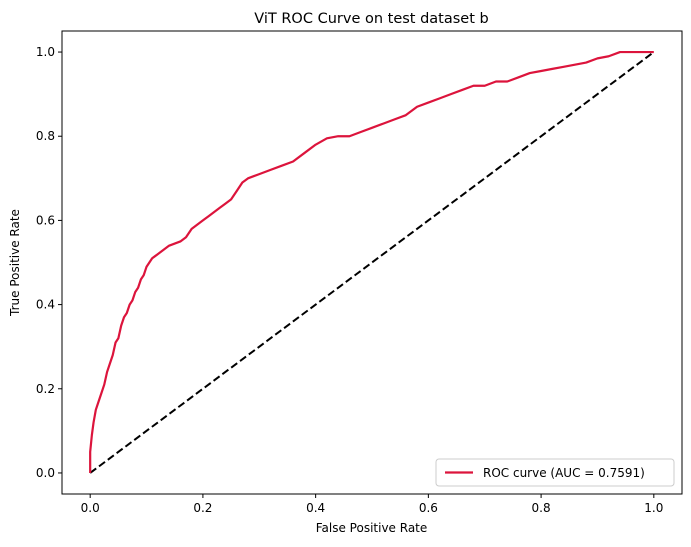 The height and width of the screenshot is (547, 691). Describe the element at coordinates (372, 528) in the screenshot. I see `x-axis-title: False Positive Rate` at that location.